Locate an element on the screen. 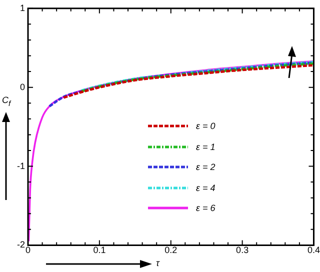 Image resolution: width=320 pixels, height=272 pixels. x-tick-label: 0.4 is located at coordinates (313, 250).